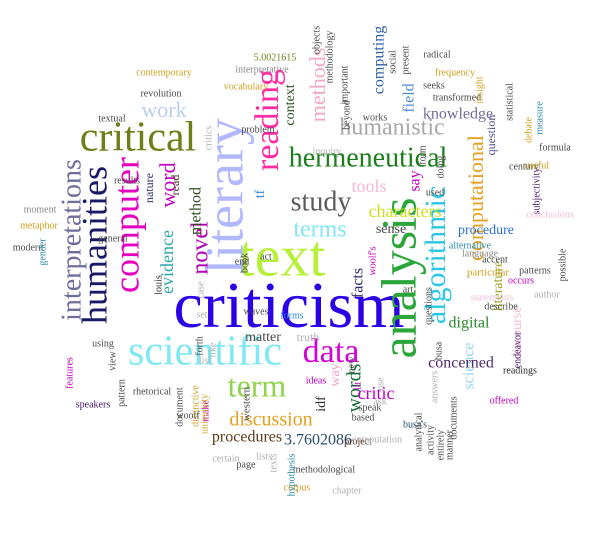 The image size is (606, 544). What do you see at coordinates (316, 380) in the screenshot?
I see `cloud-word: ideas` at bounding box center [316, 380].